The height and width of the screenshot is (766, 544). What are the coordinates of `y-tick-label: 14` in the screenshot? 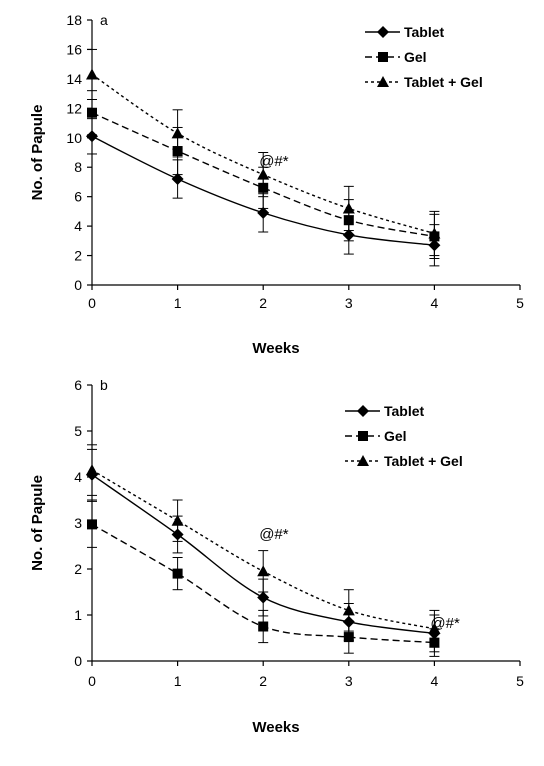 It's located at (74, 79).